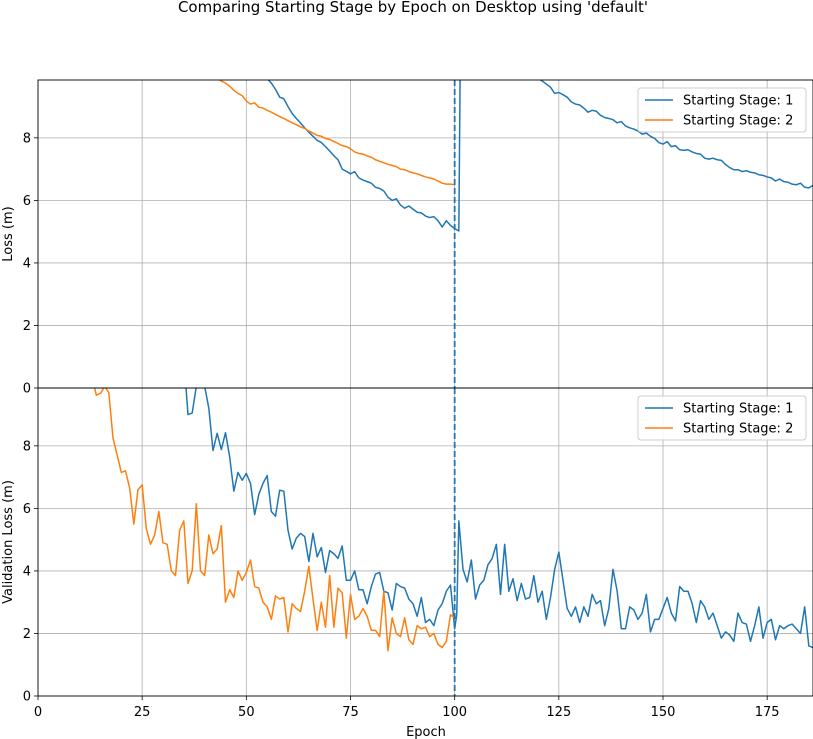  What do you see at coordinates (8, 542) in the screenshot?
I see `y-axis-label: Validation Loss (m)` at bounding box center [8, 542].